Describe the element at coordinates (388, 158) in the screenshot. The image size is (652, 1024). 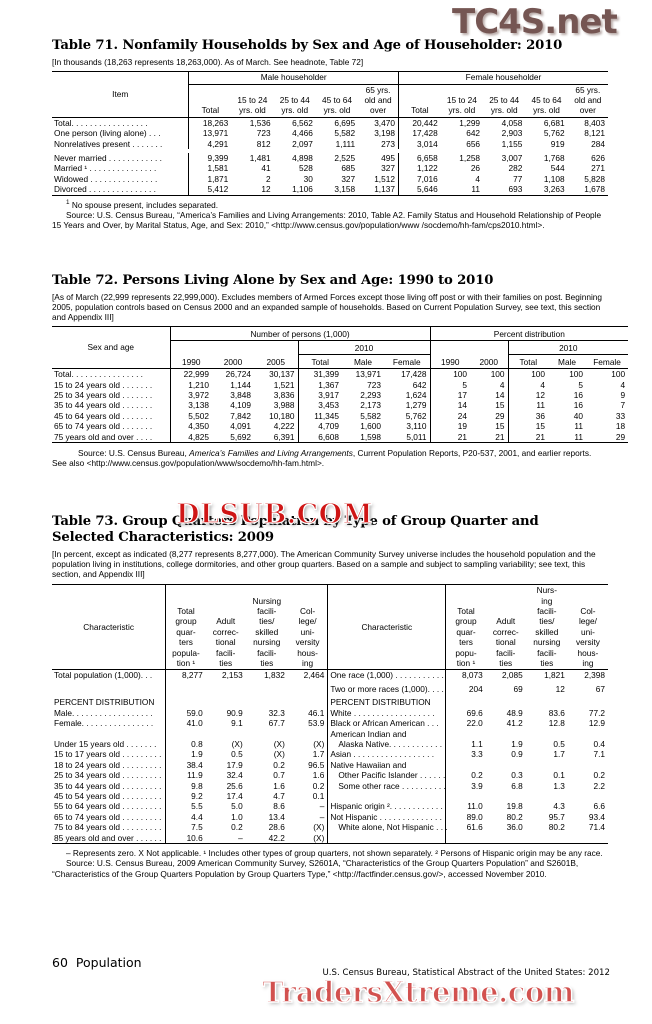
I see `row-value: 495` at that location.